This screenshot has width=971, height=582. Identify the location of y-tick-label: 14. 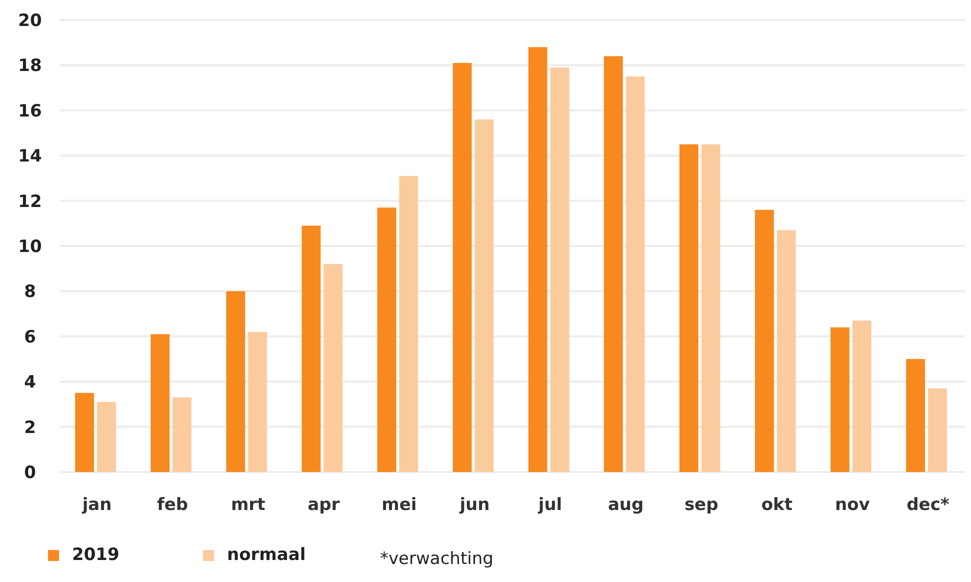
(30, 156).